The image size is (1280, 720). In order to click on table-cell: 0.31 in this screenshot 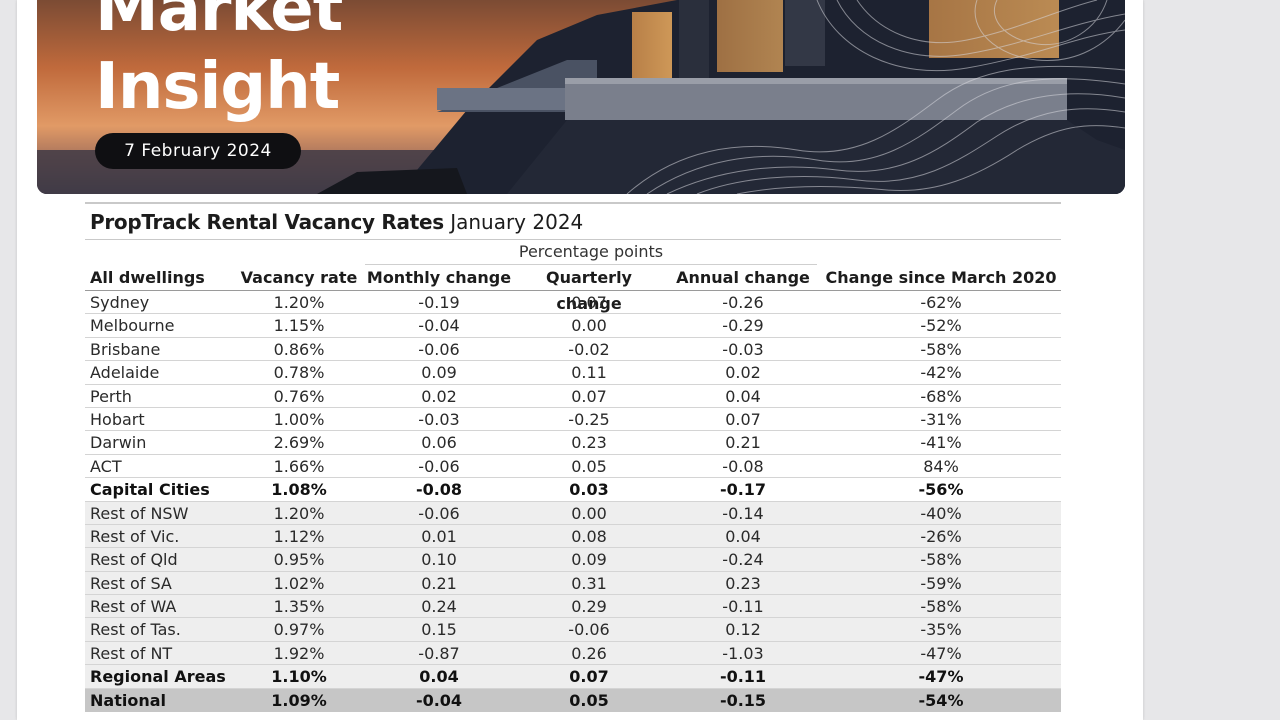, I will do `click(589, 583)`.